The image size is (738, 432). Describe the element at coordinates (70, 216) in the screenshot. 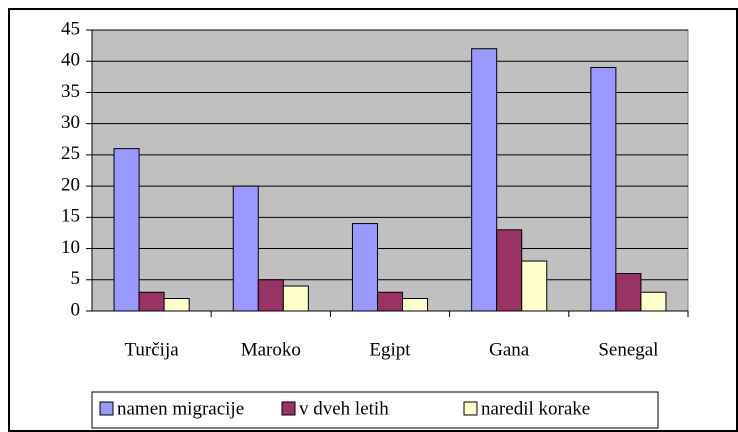

I see `y-tick-label: 15` at that location.